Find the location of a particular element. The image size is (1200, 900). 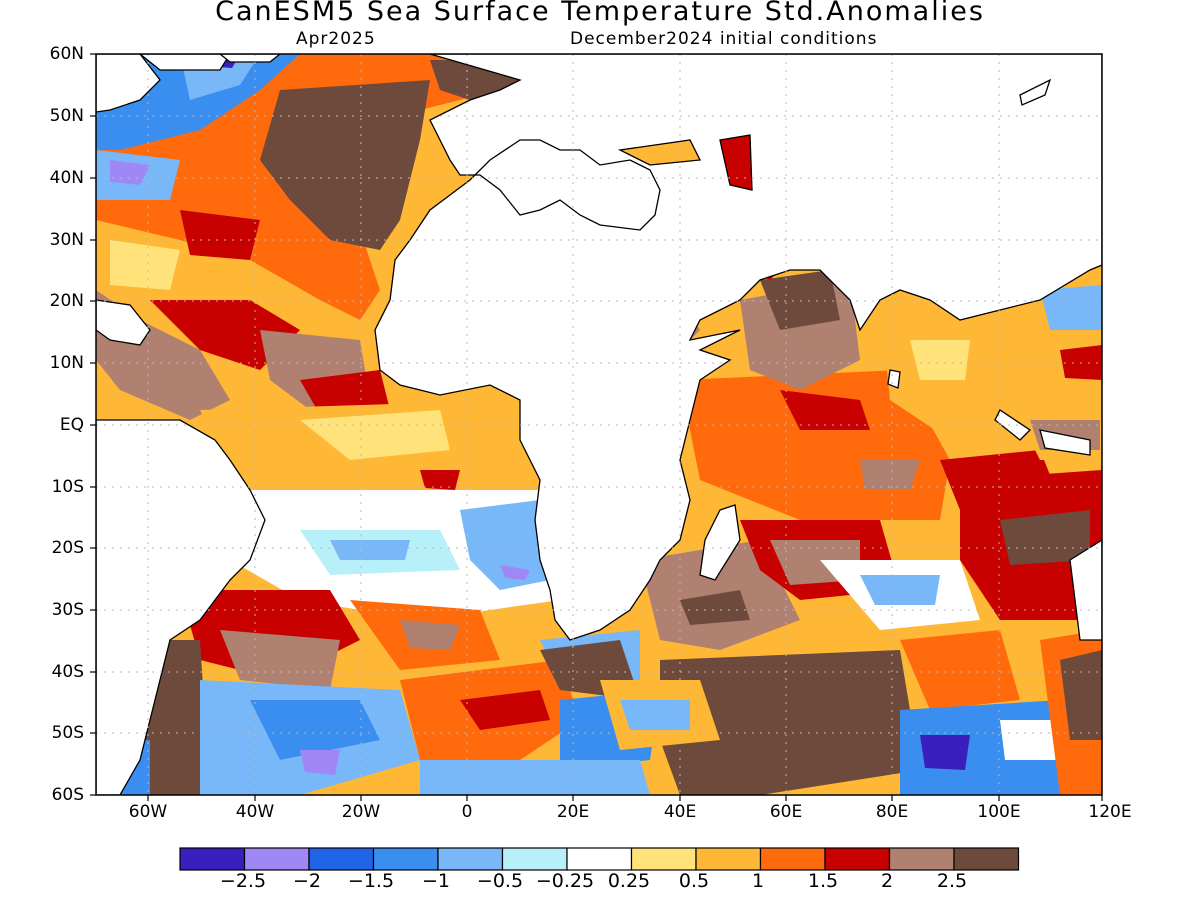

colorbar-label: −2.5 is located at coordinates (243, 881).